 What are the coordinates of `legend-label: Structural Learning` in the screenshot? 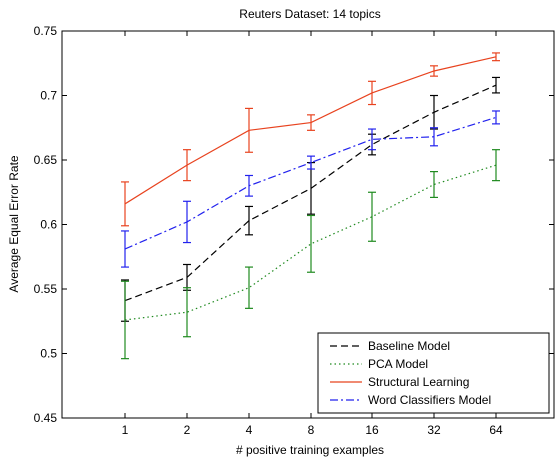 It's located at (418, 382).